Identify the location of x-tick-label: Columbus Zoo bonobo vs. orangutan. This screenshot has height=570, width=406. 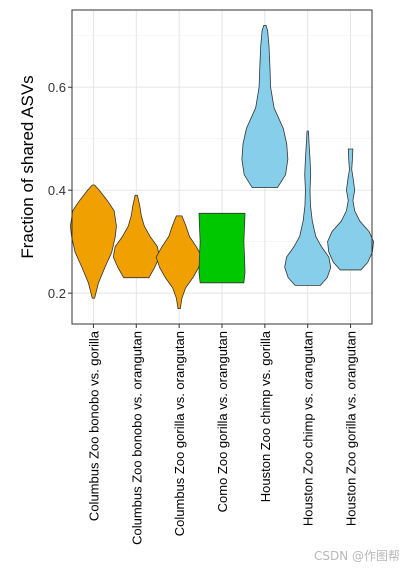
(136, 438).